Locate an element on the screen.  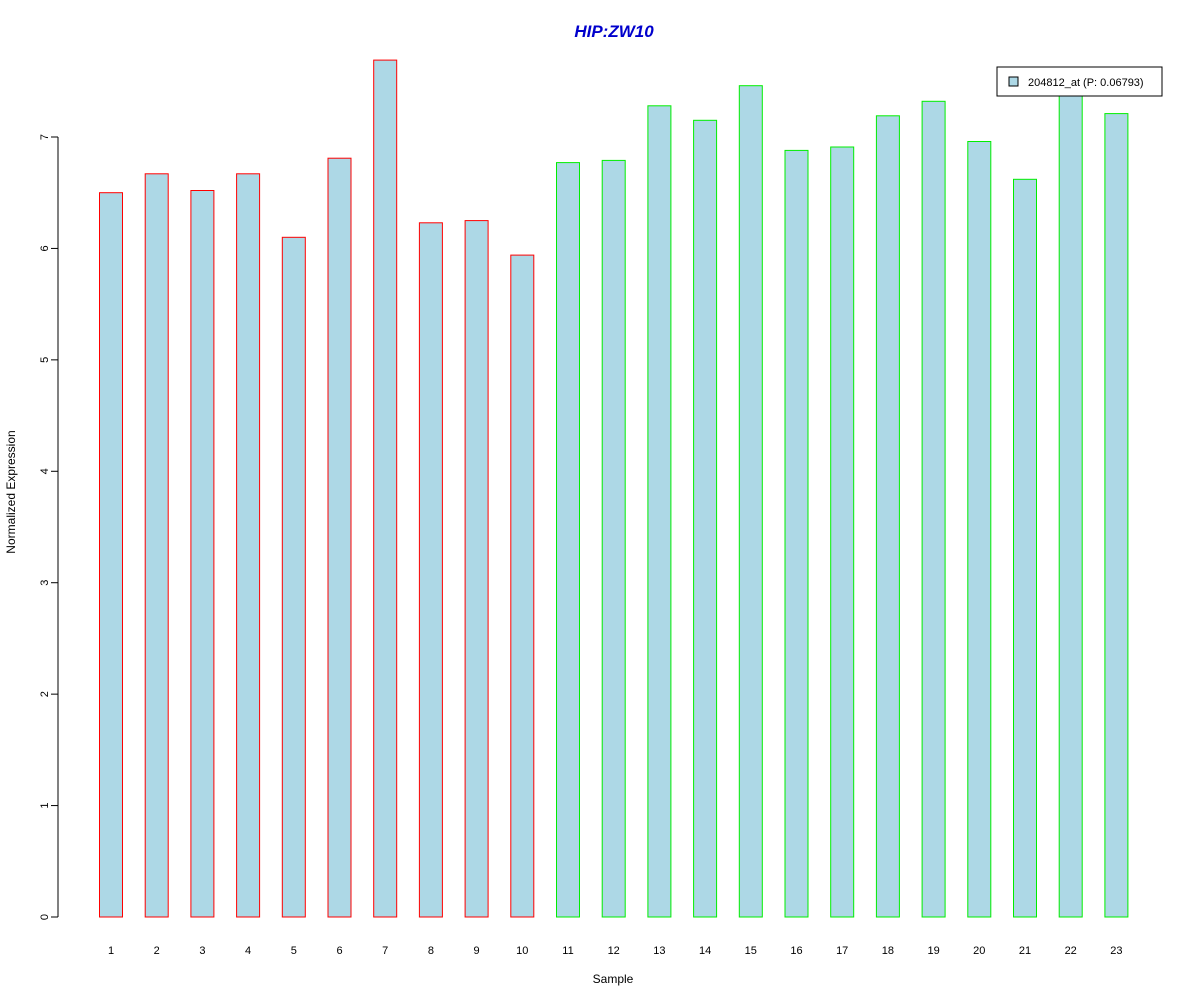
x-tick-labels: 1 2 3 4 5 6 7 8 9 10 11 12 13 14 15 16 17 18 19 20 21 22 23 is located at coordinates (615, 951).